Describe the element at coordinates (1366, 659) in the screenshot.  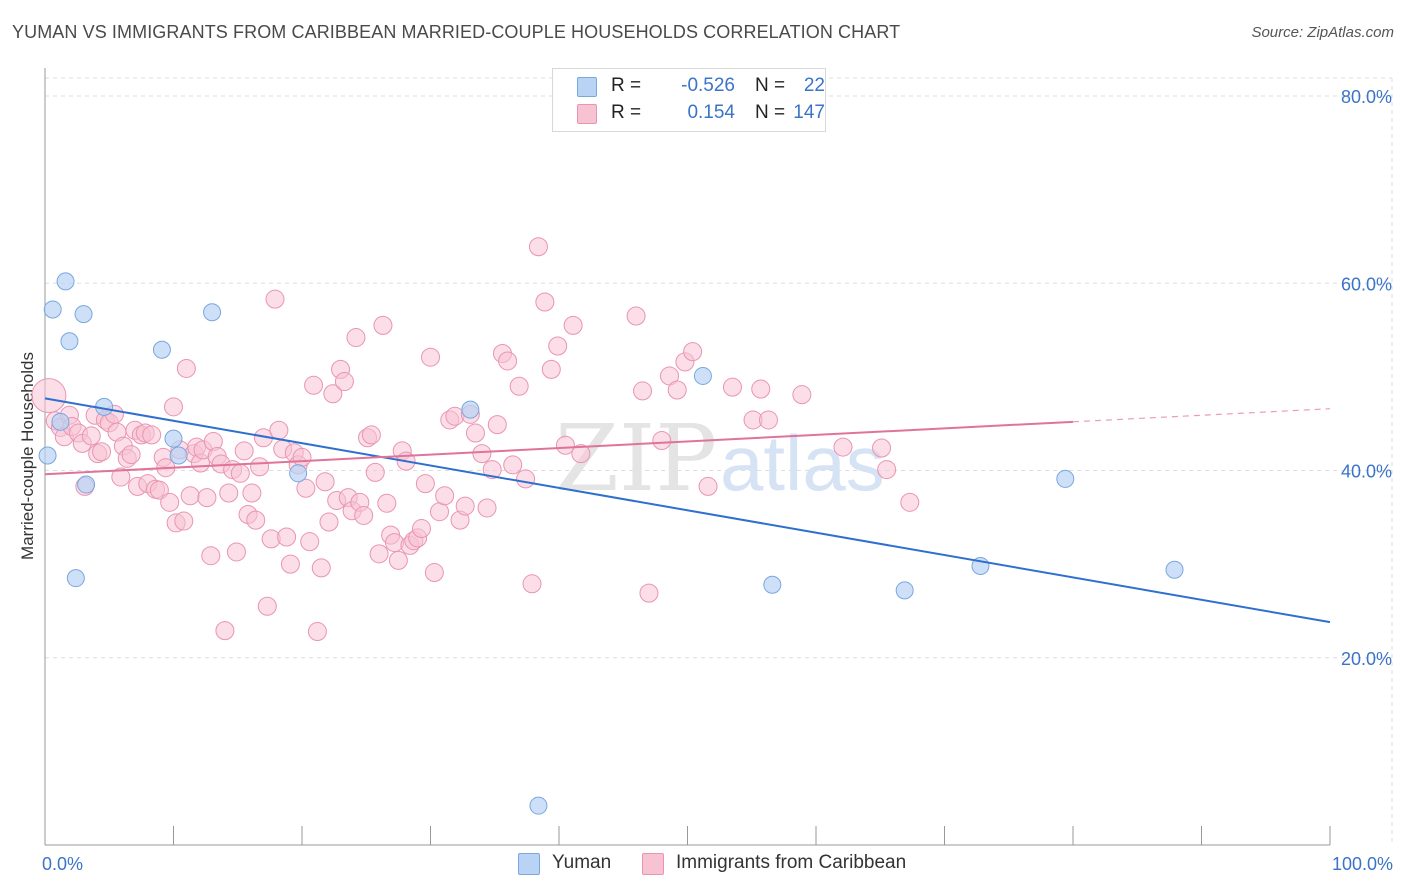
I see `y-tick-label: 20.0%` at that location.